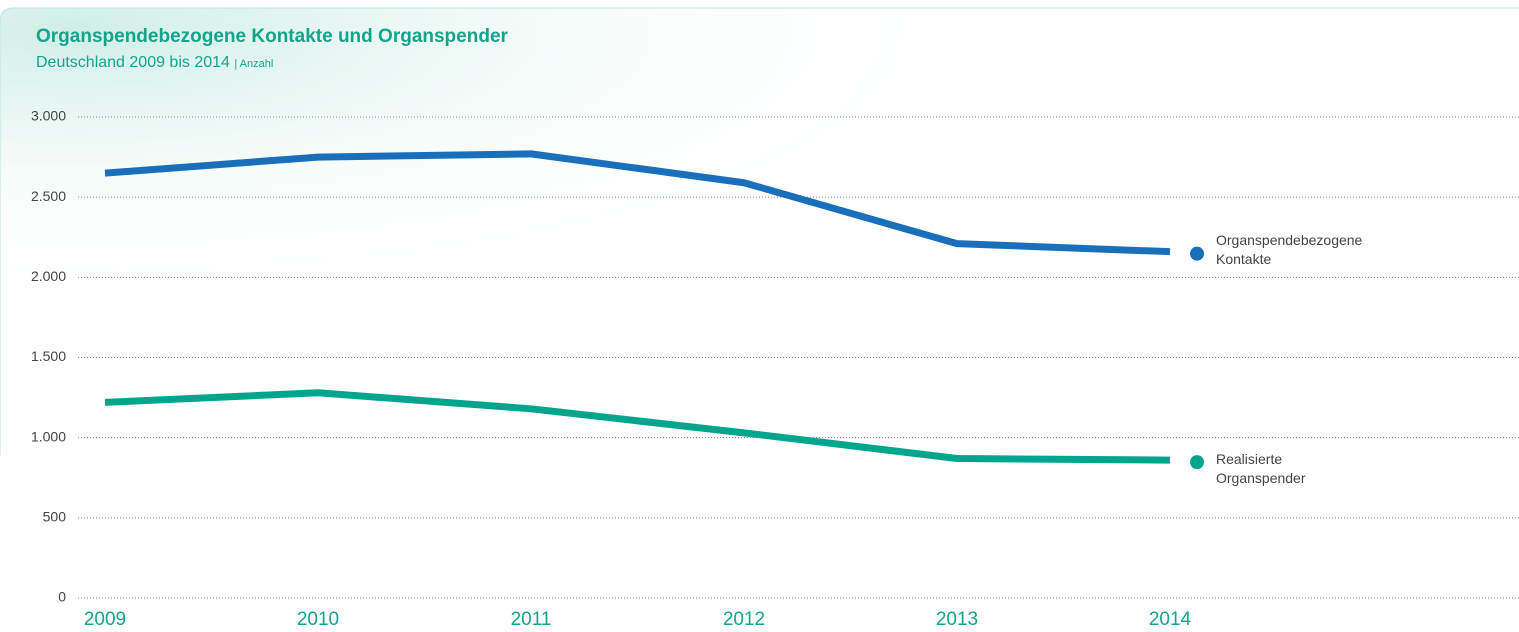 The width and height of the screenshot is (1519, 632). I want to click on y-tick-label: 2.500, so click(48, 196).